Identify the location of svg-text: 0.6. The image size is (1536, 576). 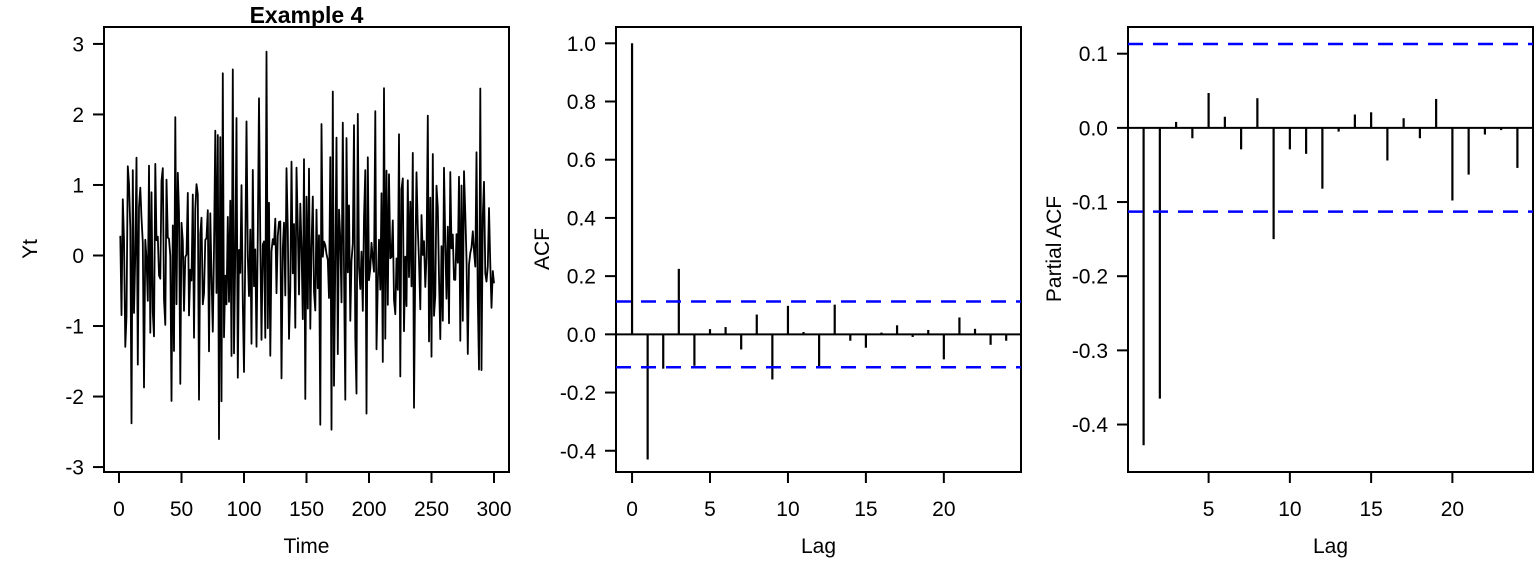
(581, 160).